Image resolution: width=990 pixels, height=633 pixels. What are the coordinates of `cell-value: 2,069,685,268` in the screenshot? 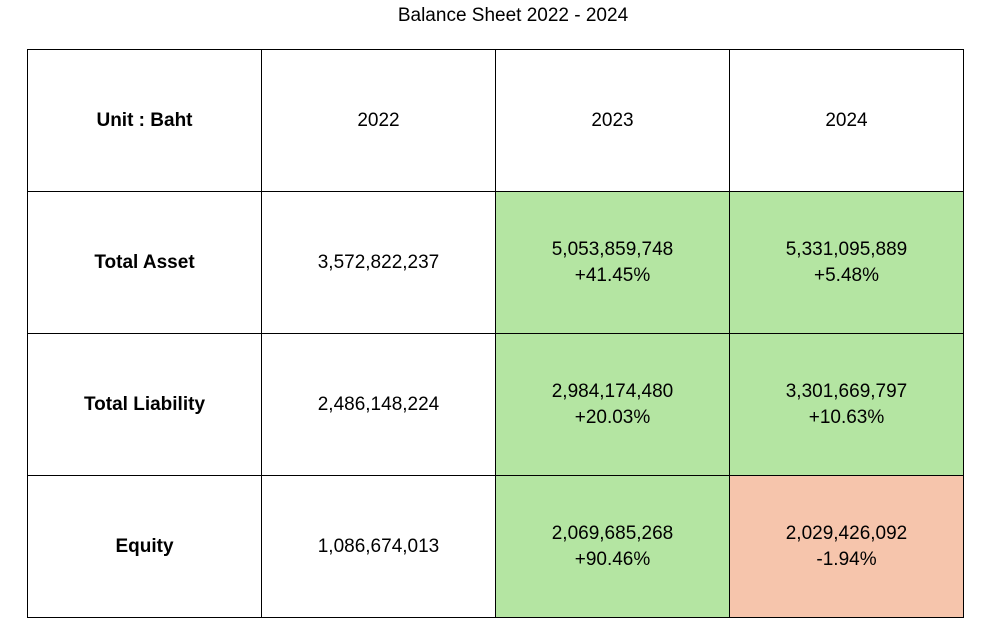 It's located at (612, 533).